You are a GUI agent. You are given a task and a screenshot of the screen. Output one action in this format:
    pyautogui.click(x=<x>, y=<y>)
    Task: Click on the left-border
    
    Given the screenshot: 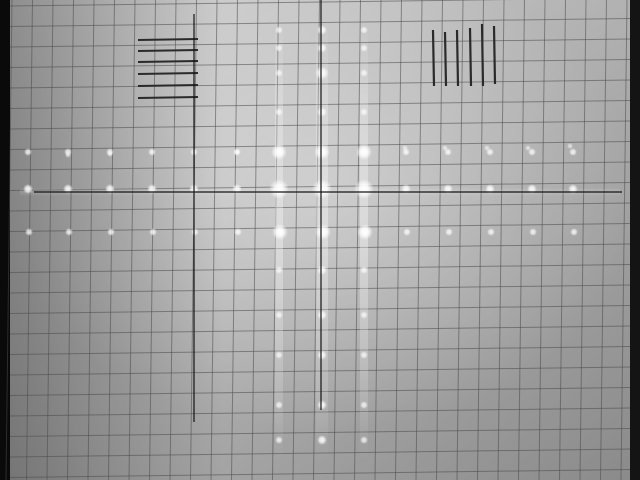 What is the action you would take?
    pyautogui.click(x=5, y=240)
    